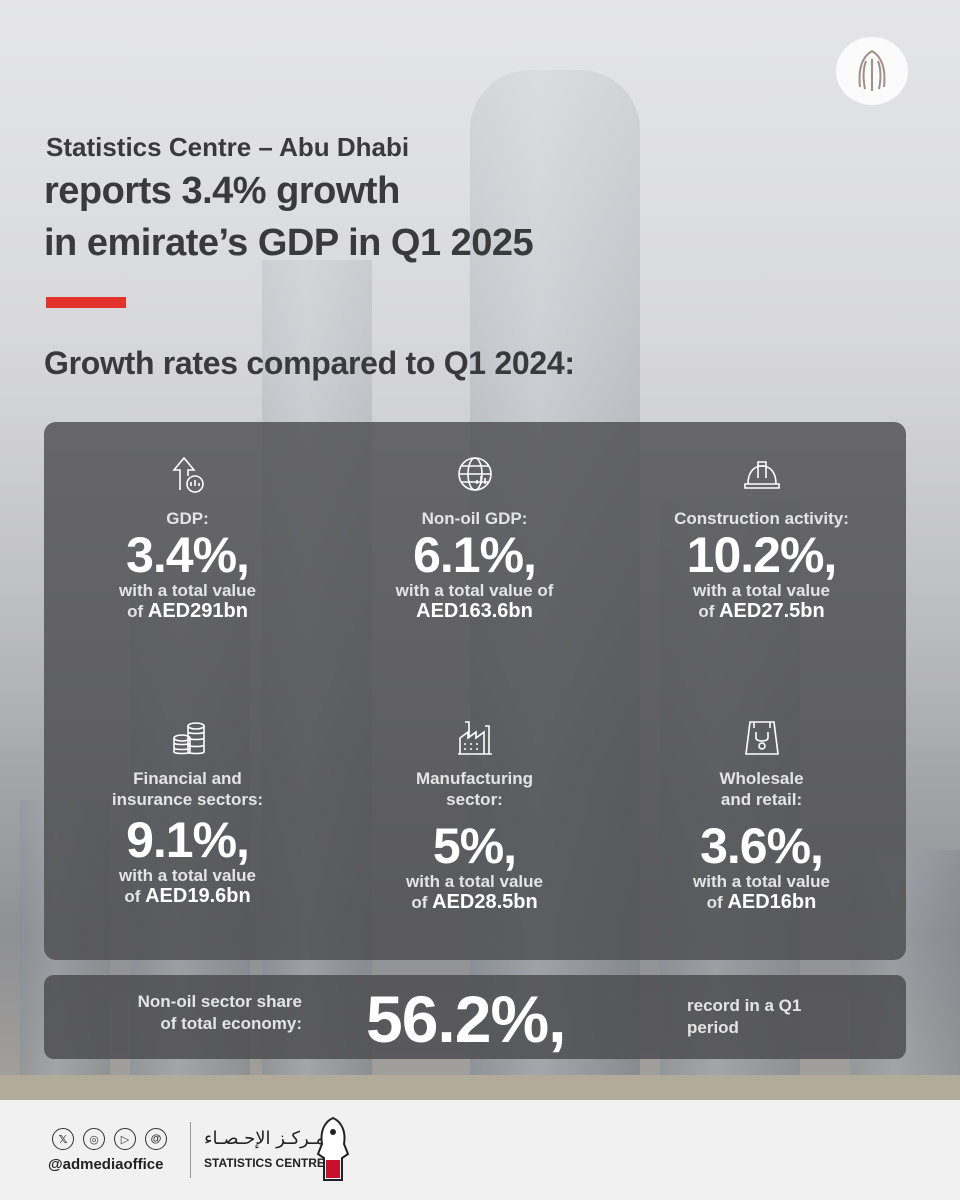 This screenshot has height=1200, width=960. Describe the element at coordinates (333, 1148) in the screenshot. I see `falcon-emblem-icon` at that location.